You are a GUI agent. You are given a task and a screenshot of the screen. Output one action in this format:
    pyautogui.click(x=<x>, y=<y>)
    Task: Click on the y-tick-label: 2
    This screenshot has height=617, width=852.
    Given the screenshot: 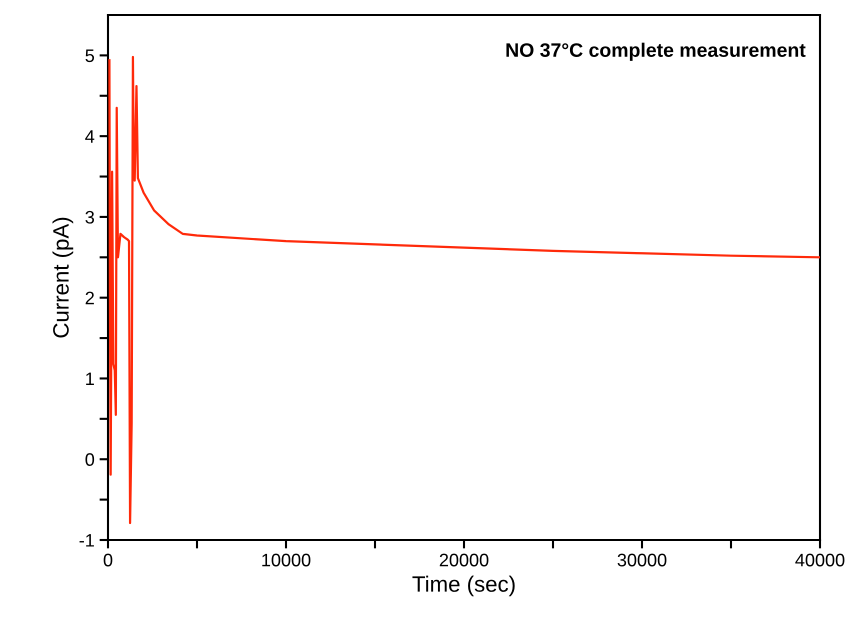 What is the action you would take?
    pyautogui.click(x=90, y=298)
    